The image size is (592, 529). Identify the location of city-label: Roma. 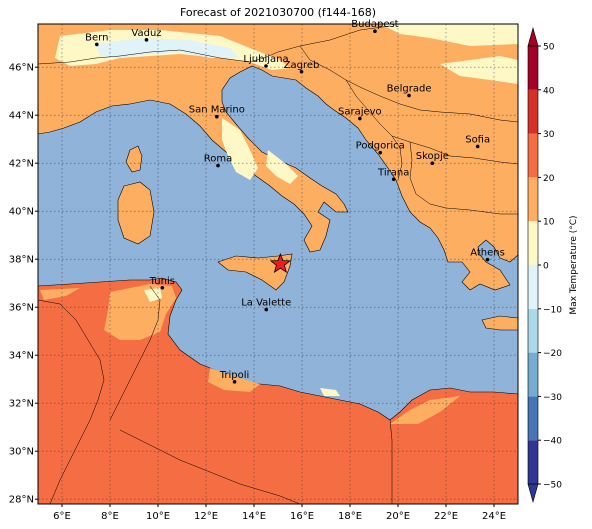
(218, 159).